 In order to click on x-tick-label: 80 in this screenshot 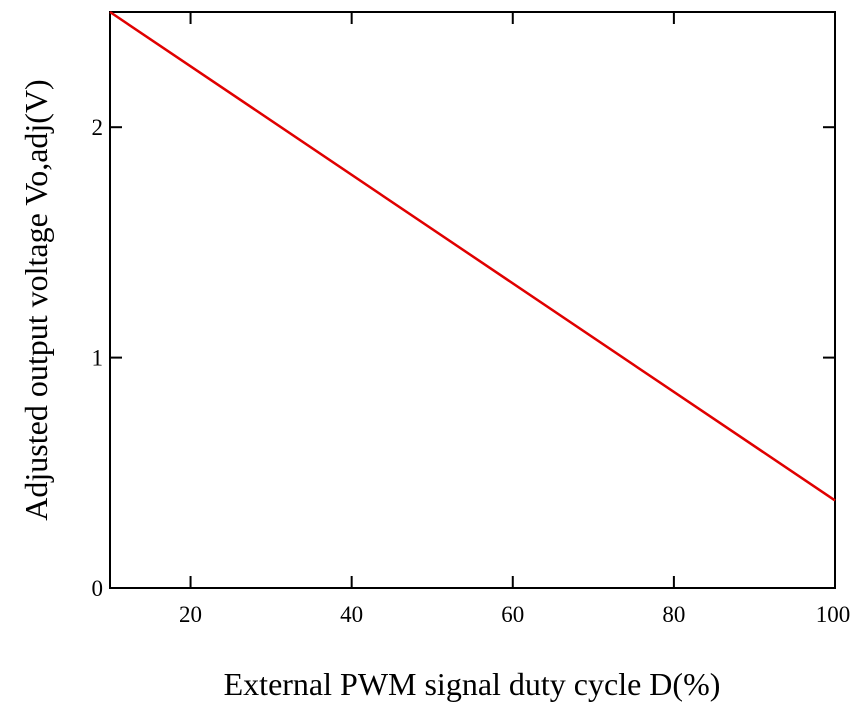, I will do `click(673, 614)`.